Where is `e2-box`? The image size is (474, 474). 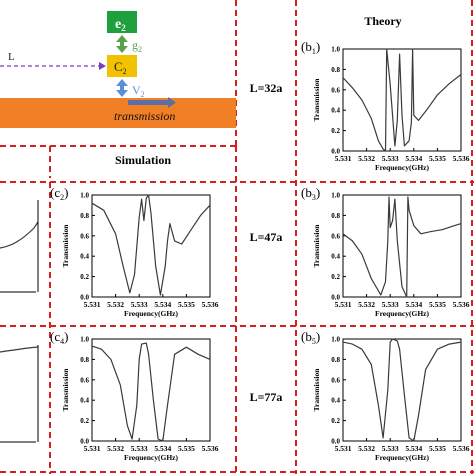 e2-box is located at coordinates (122, 22).